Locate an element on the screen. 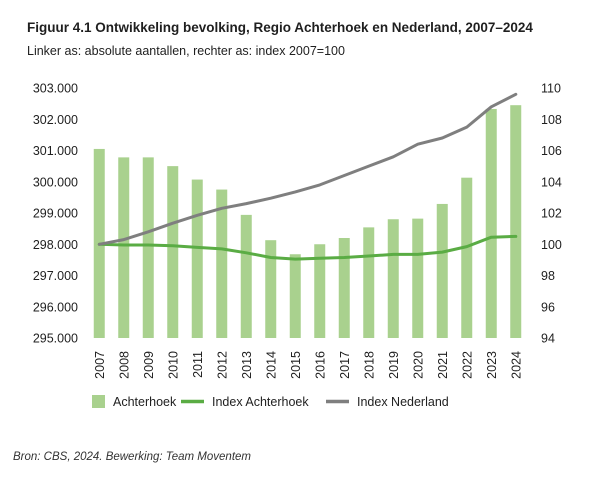 This screenshot has height=480, width=600. x-tick-label: 2016 is located at coordinates (320, 365).